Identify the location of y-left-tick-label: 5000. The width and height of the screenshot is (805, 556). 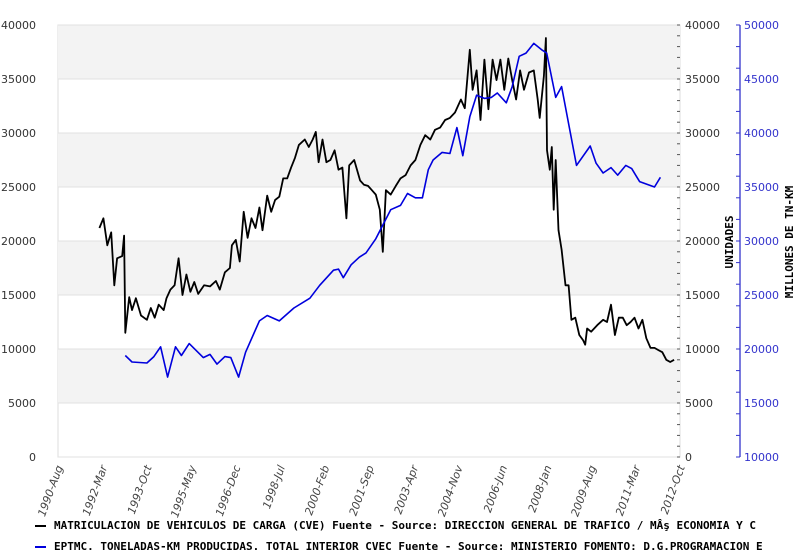
(22, 403).